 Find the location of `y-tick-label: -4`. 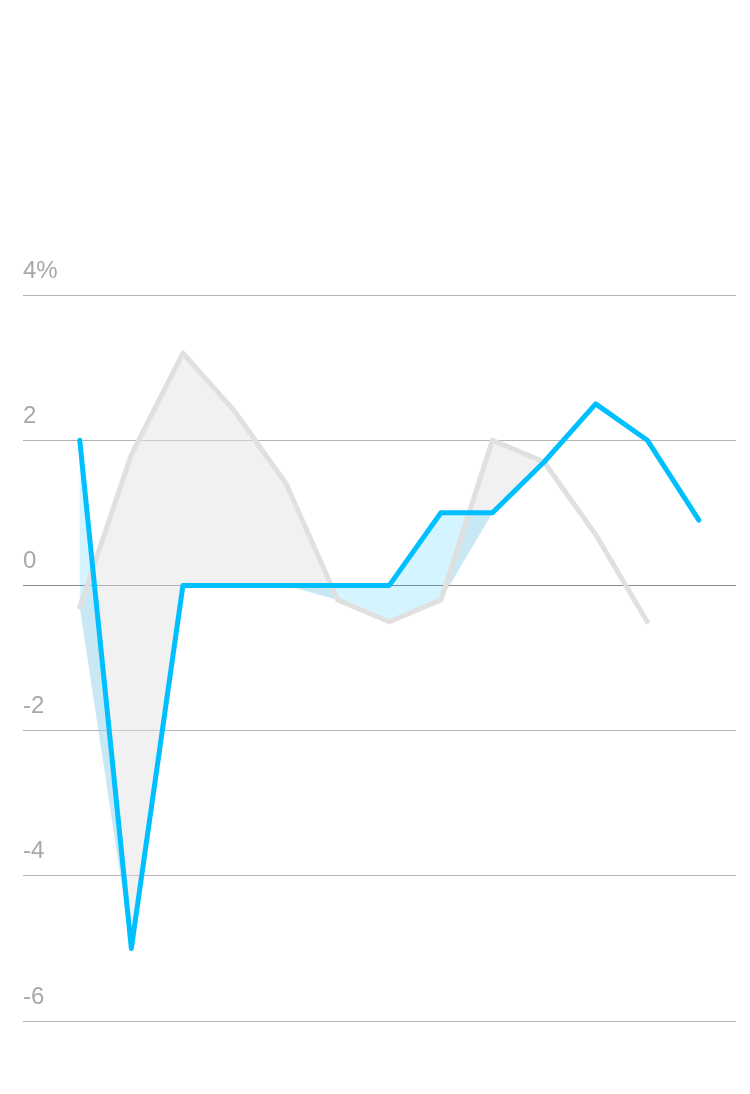

y-tick-label: -4 is located at coordinates (34, 850).